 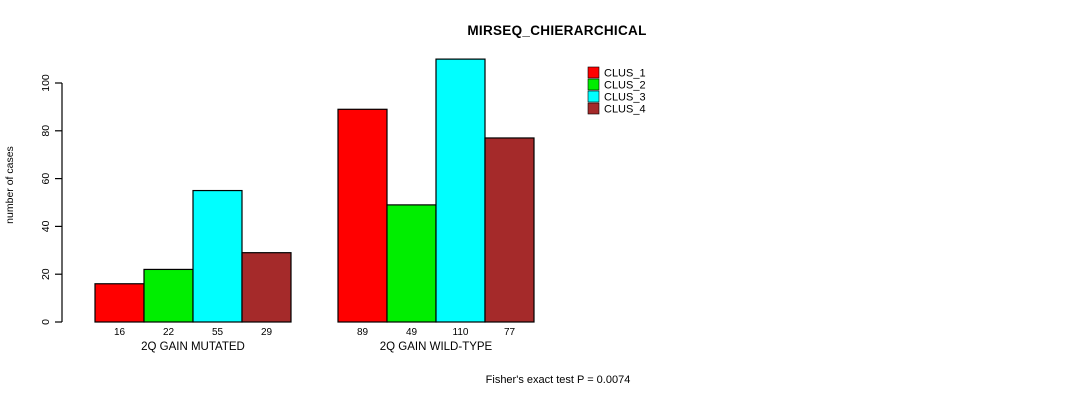 I want to click on bar-clus_2-group1, so click(x=168, y=295).